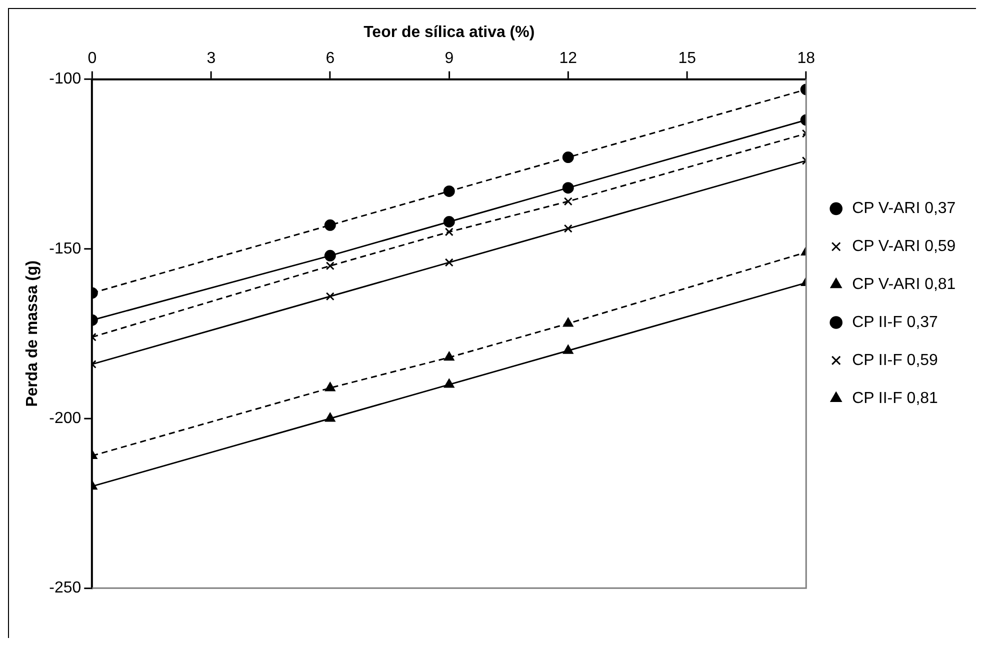 This screenshot has width=986, height=649. What do you see at coordinates (92, 59) in the screenshot?
I see `x-tick-label: 0` at bounding box center [92, 59].